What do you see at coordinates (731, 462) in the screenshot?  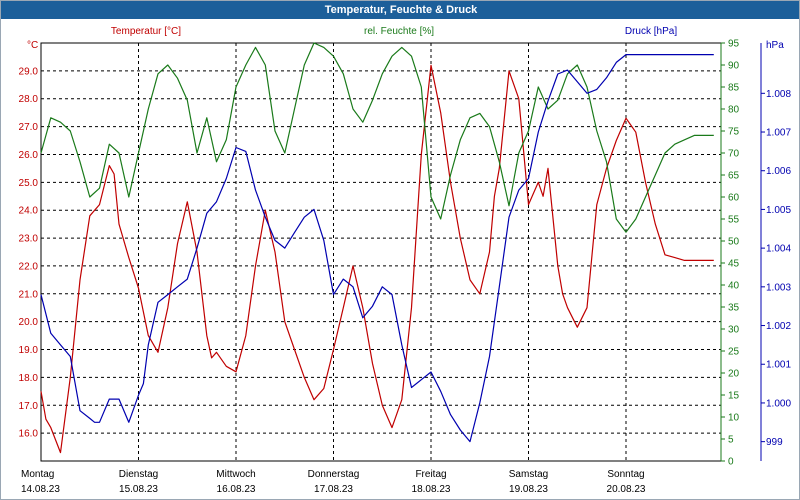 I see `humidity-tick-label: 0` at bounding box center [731, 462].